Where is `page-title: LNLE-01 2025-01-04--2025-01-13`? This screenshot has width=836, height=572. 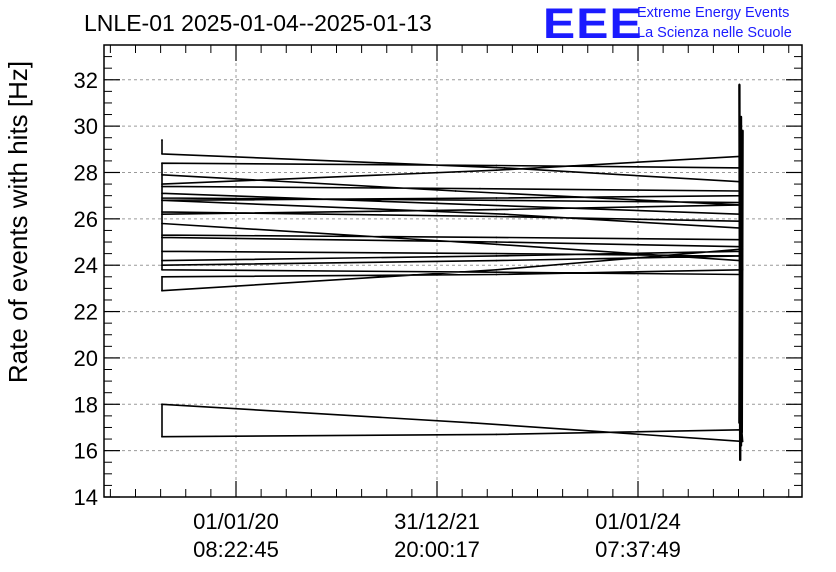
page-title: LNLE-01 2025-01-04--2025-01-13 is located at coordinates (258, 23).